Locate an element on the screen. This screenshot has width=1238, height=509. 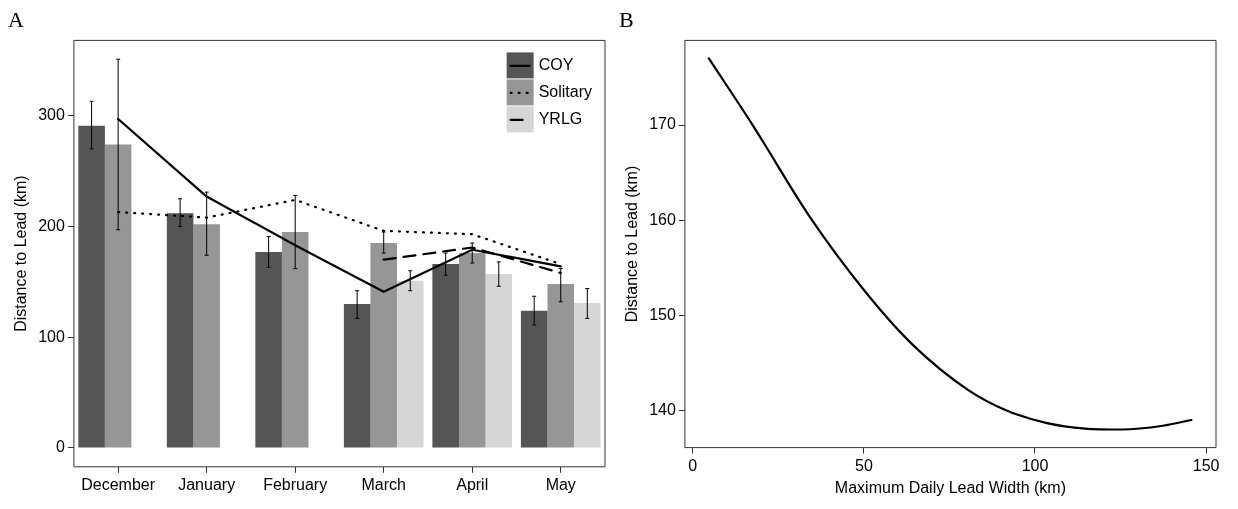
x-tick-label: 50 is located at coordinates (863, 465).